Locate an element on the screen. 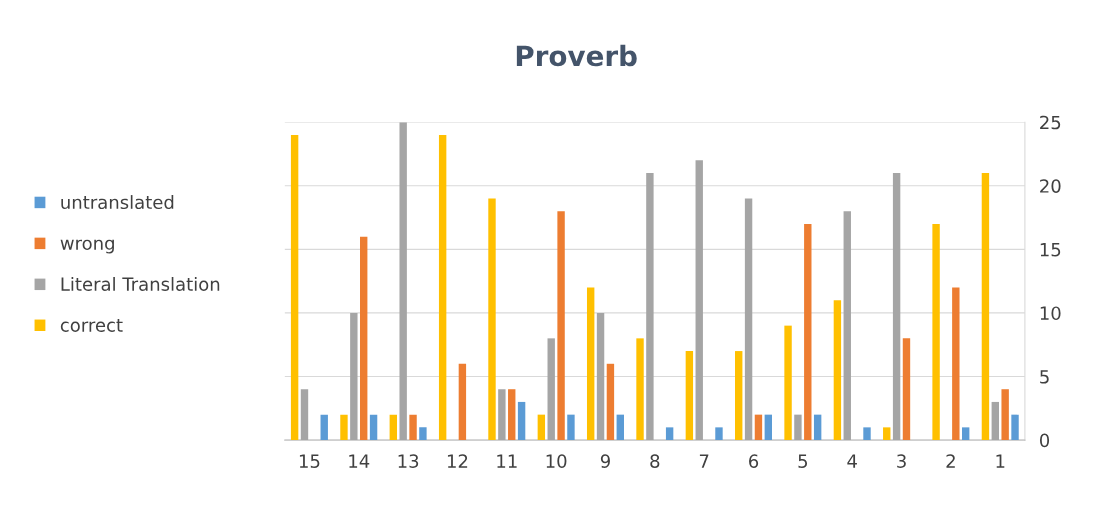 This screenshot has width=1108, height=507. x-tick-label: 5 is located at coordinates (803, 461).